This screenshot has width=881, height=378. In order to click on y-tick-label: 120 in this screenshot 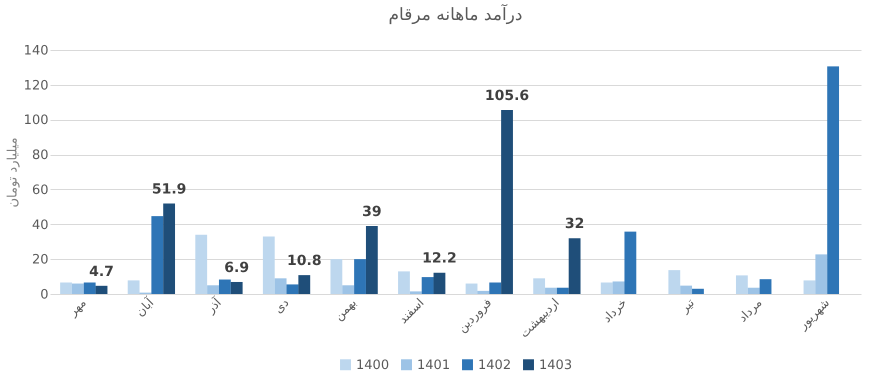, I will do `click(36, 86)`.